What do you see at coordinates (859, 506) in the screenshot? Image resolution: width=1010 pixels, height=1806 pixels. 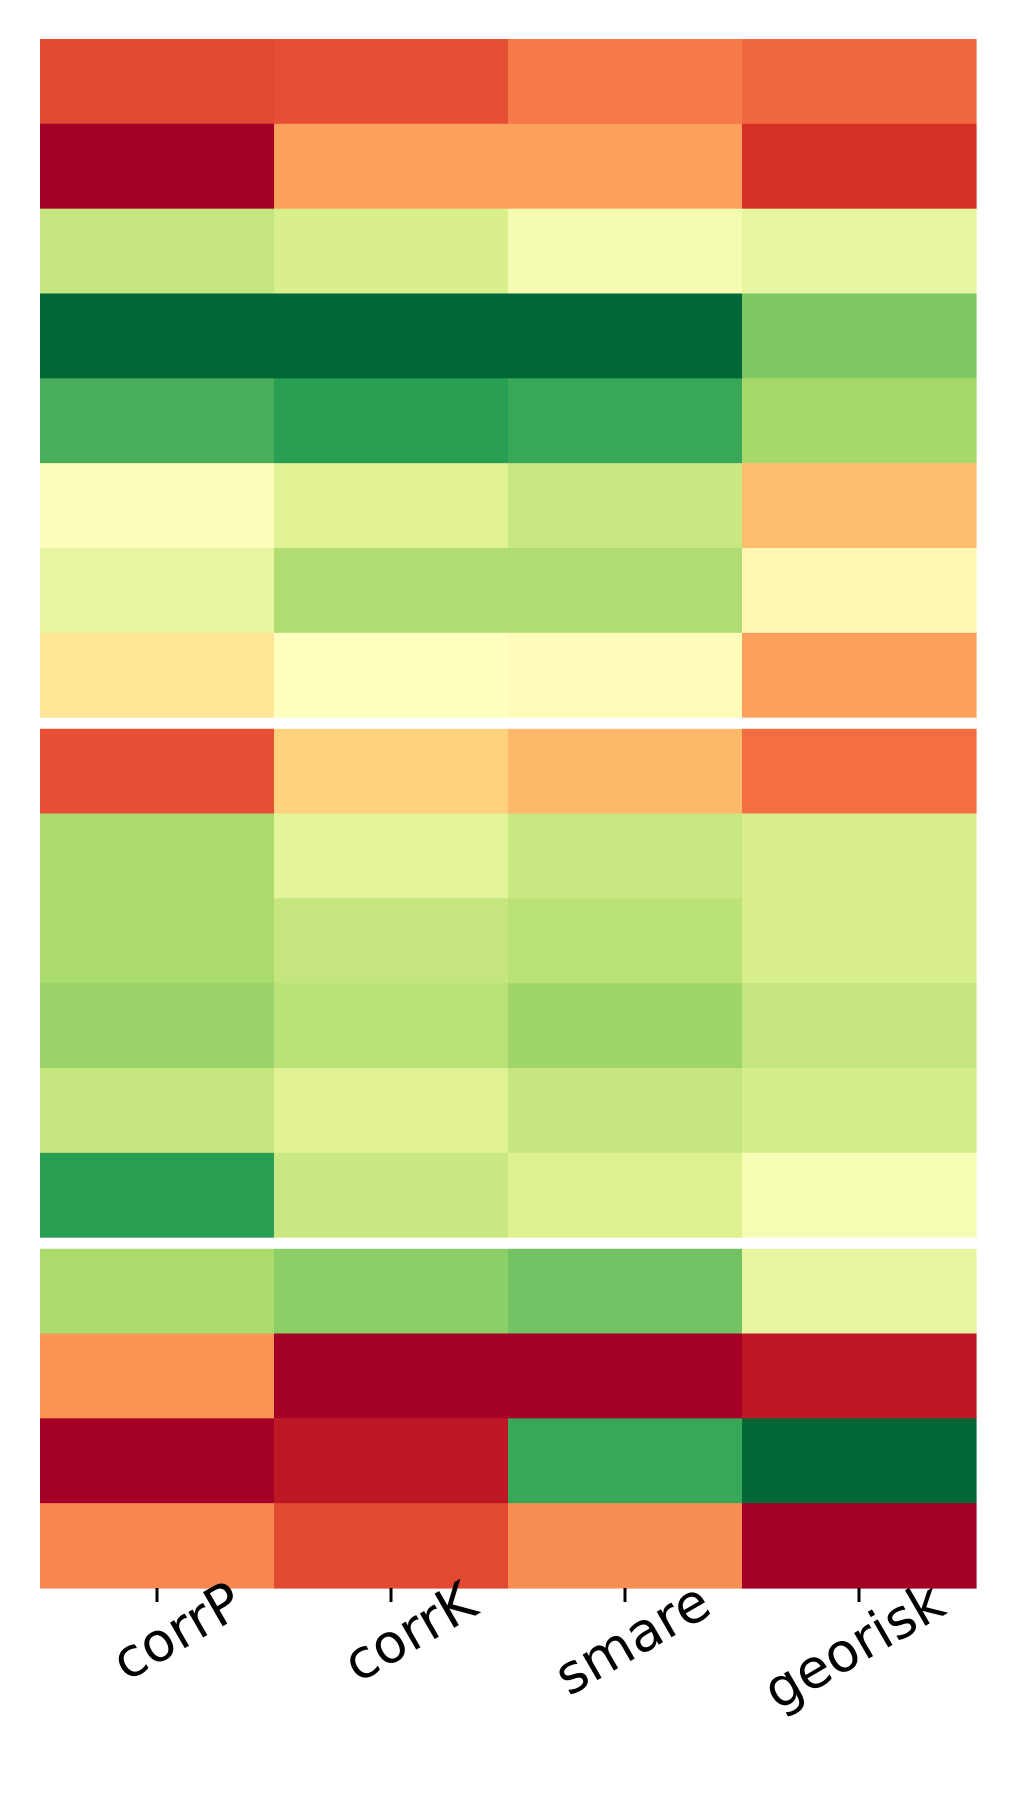 I see `heatmap-cell-g1-r6-georisk` at bounding box center [859, 506].